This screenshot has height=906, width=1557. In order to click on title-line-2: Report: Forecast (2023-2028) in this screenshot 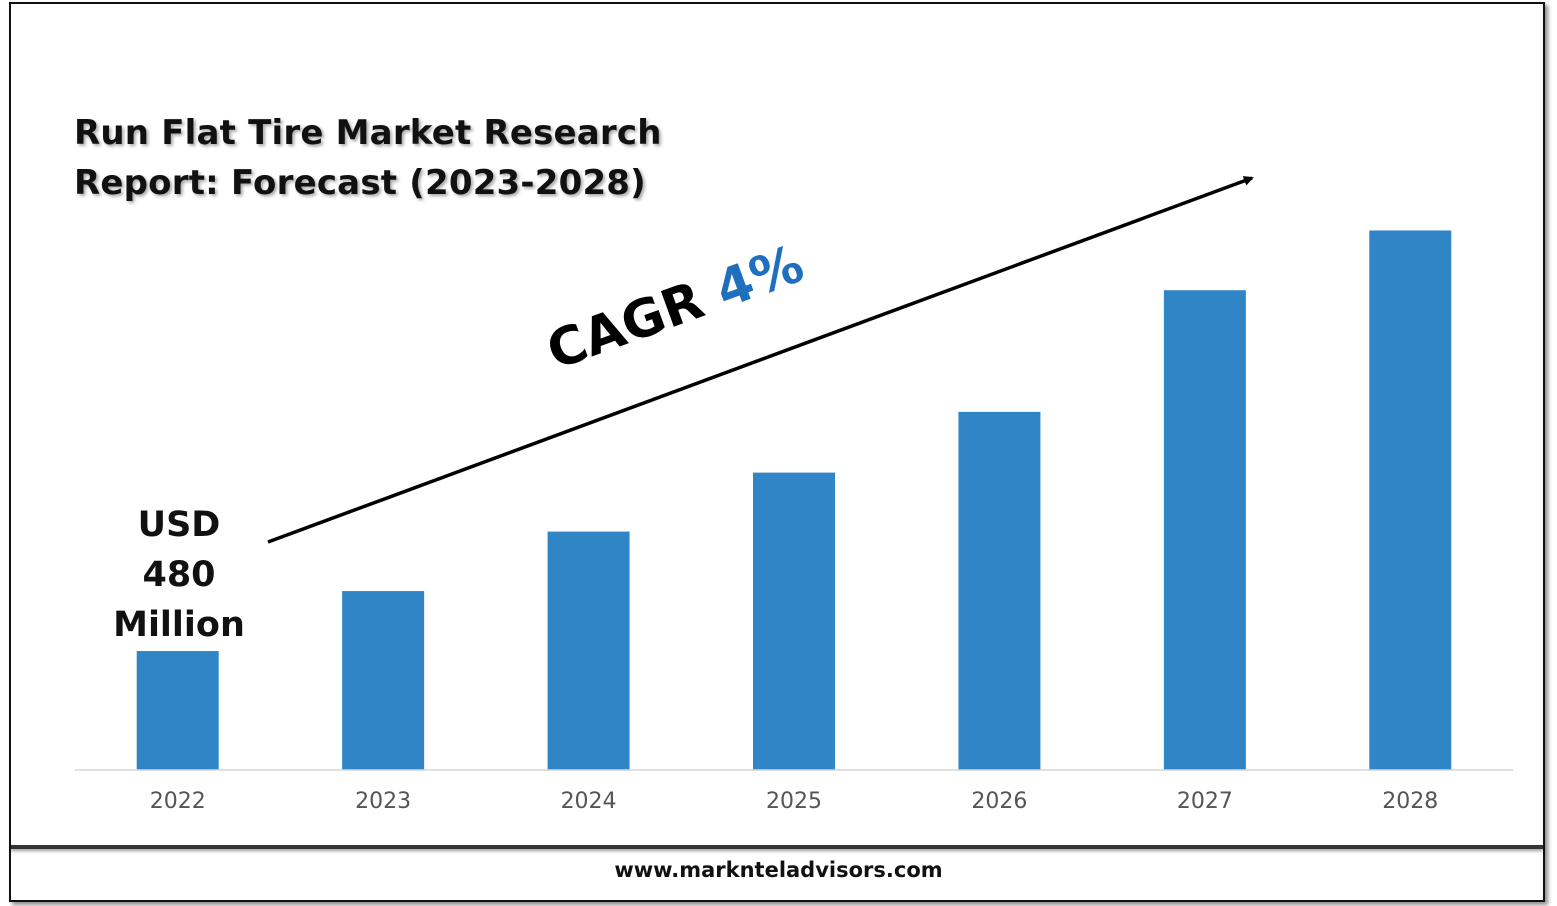, I will do `click(360, 183)`.